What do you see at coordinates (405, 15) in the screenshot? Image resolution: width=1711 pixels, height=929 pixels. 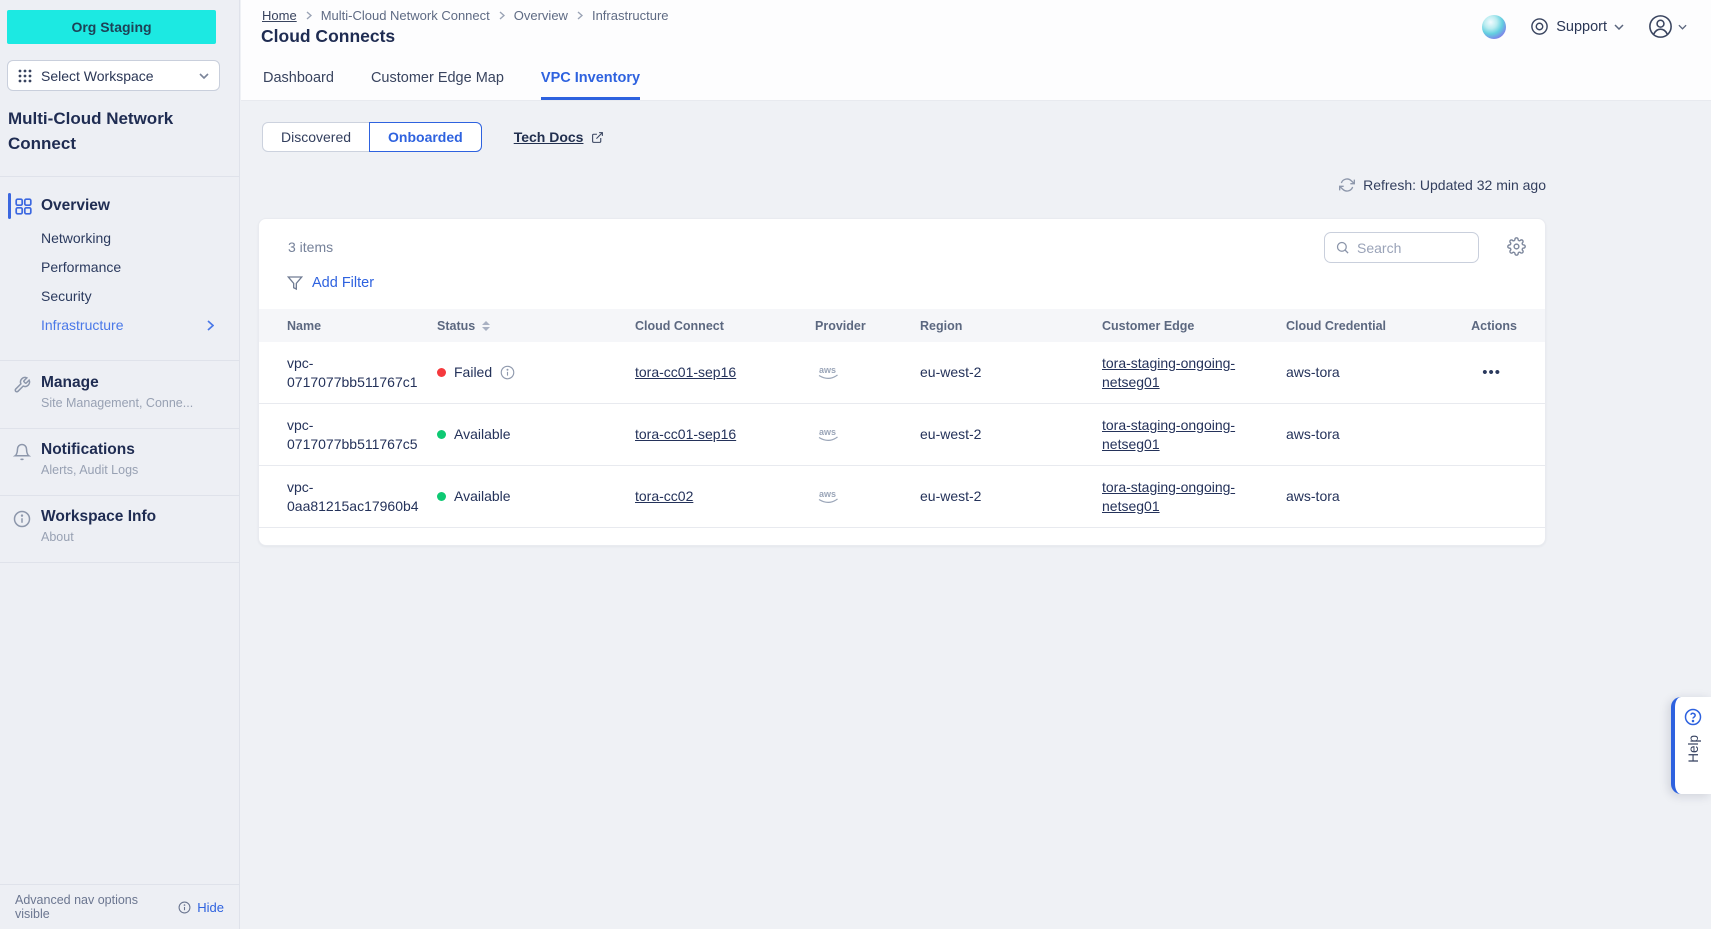 I see `breadcrumb-mcnc-link: Multi-Cloud Network Connect` at bounding box center [405, 15].